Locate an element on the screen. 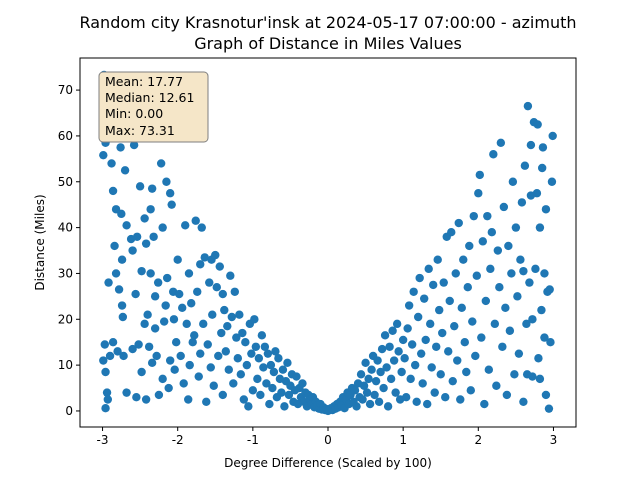 The image size is (640, 480). stats-median: Median: 12.61 is located at coordinates (149, 97).